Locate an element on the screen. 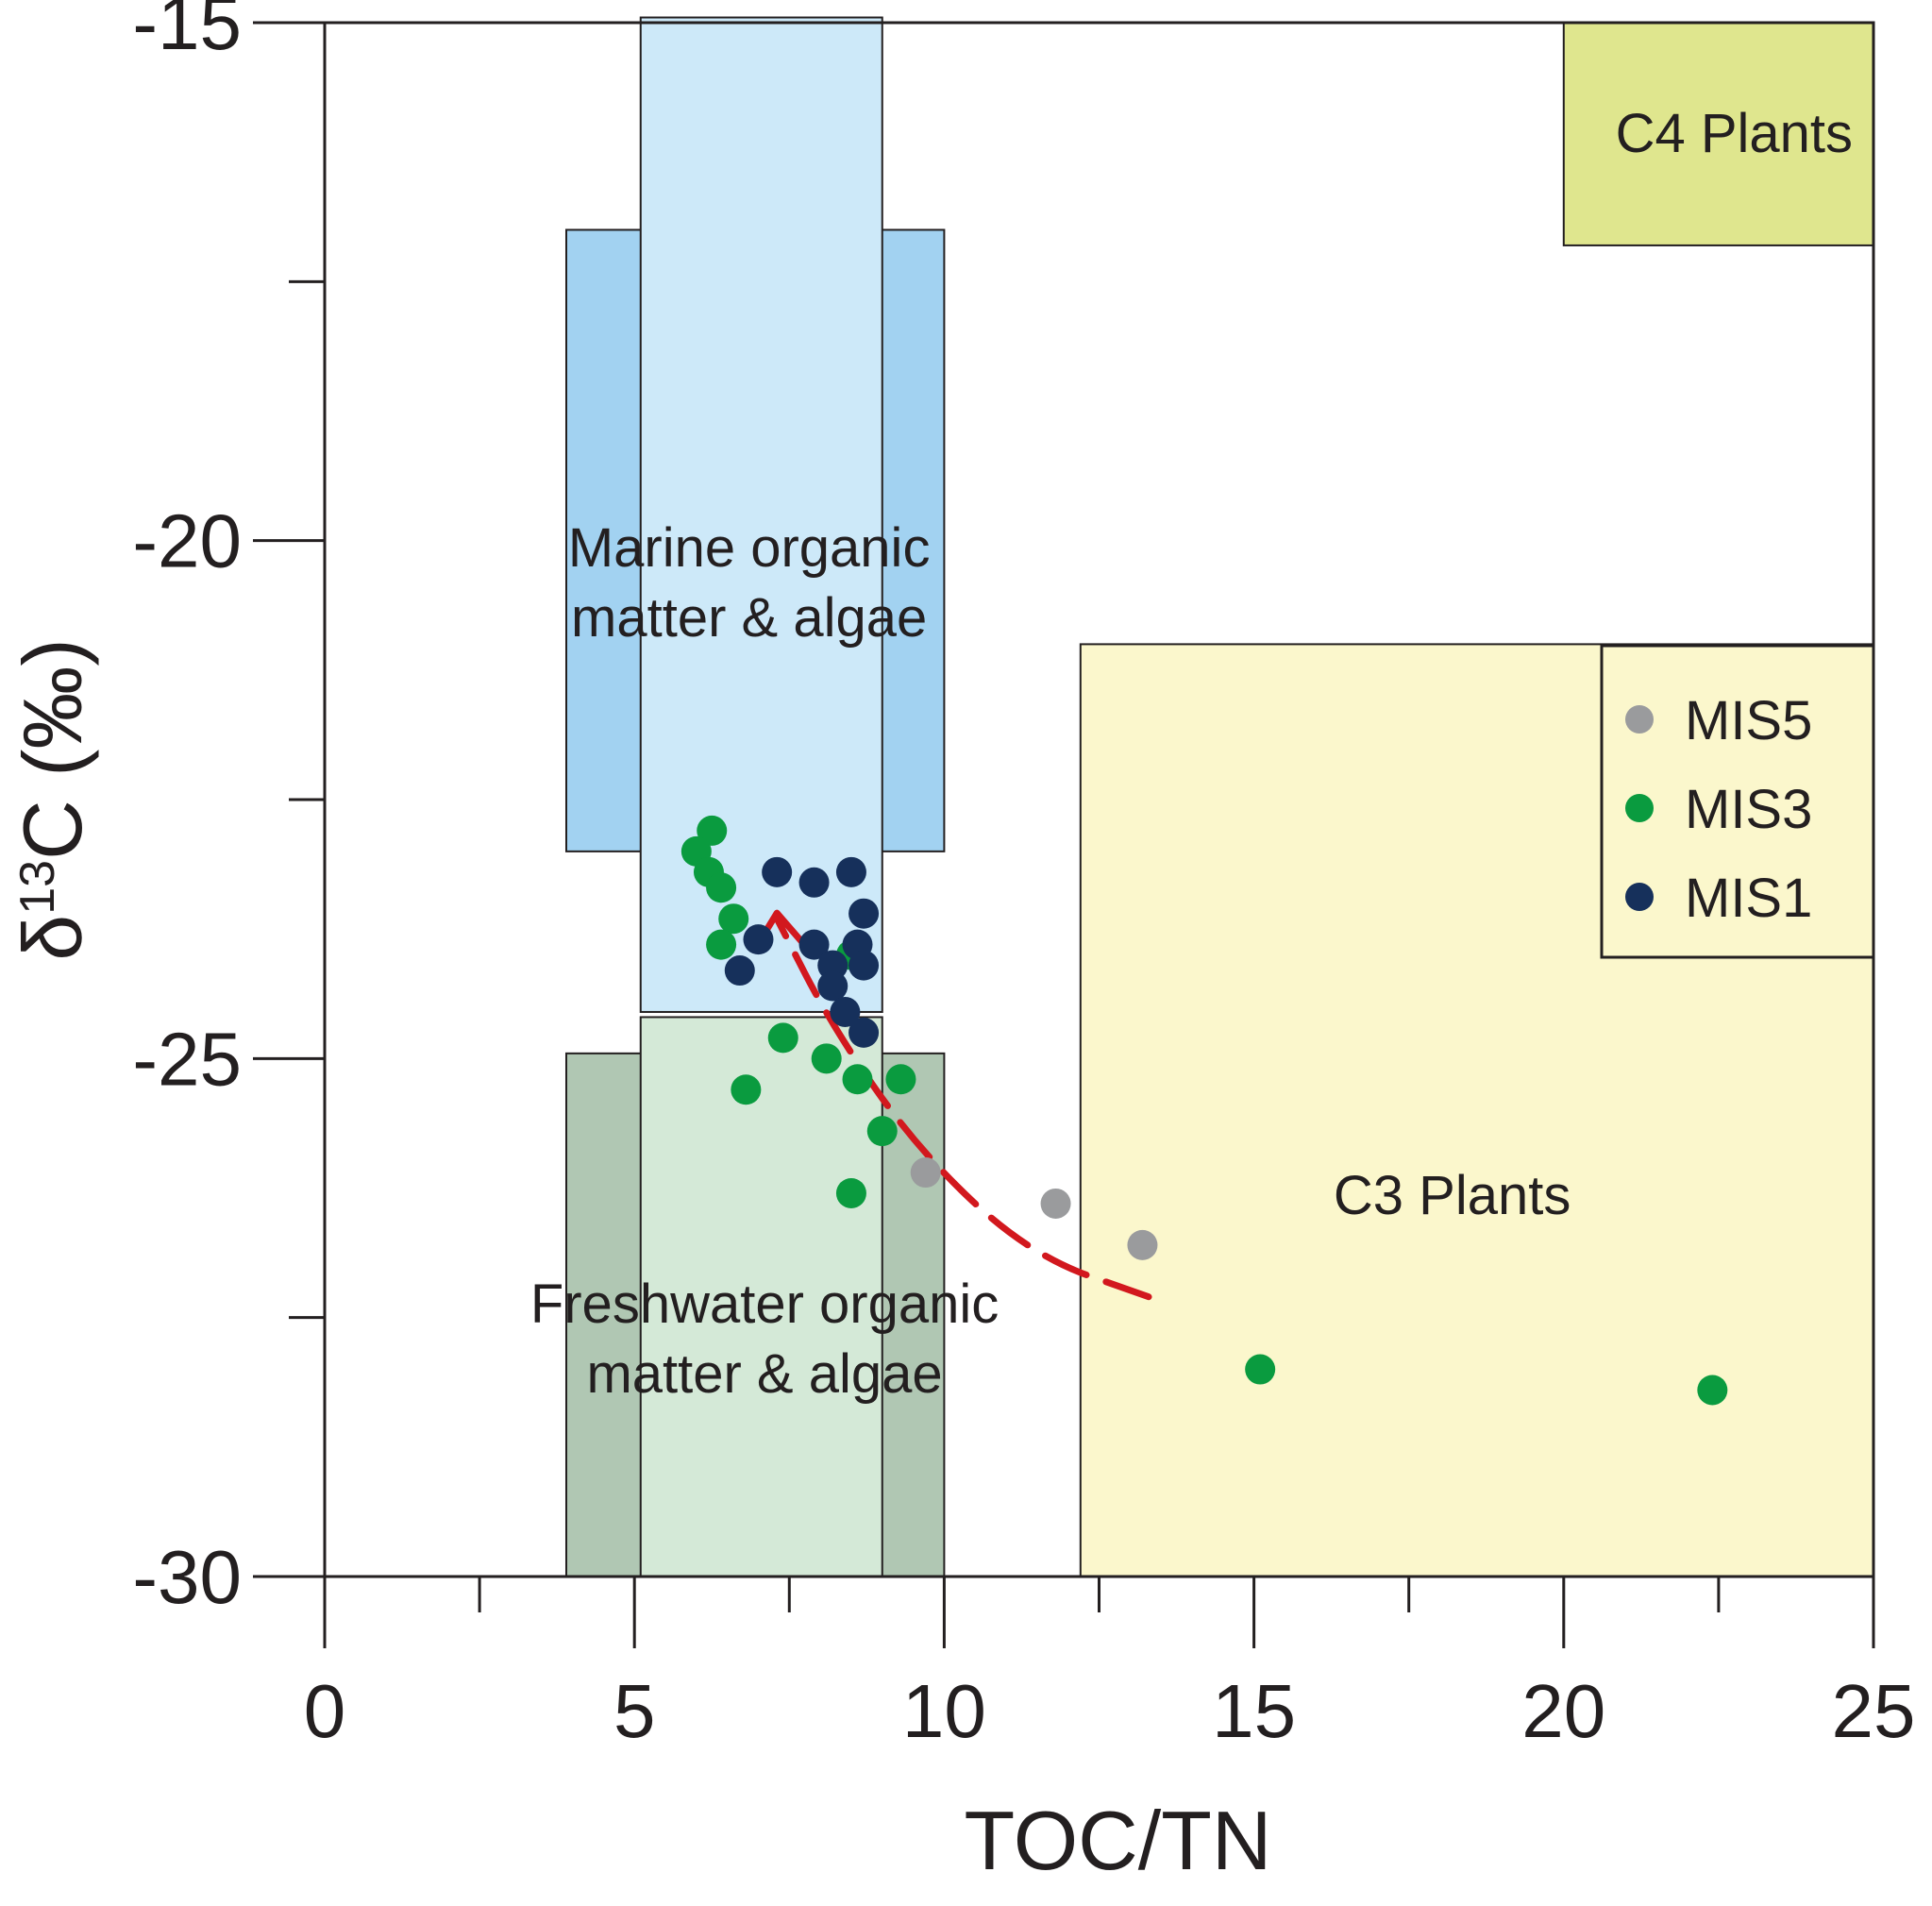 The width and height of the screenshot is (1932, 1906). x-axis-title: TOC/TN is located at coordinates (1118, 1840).